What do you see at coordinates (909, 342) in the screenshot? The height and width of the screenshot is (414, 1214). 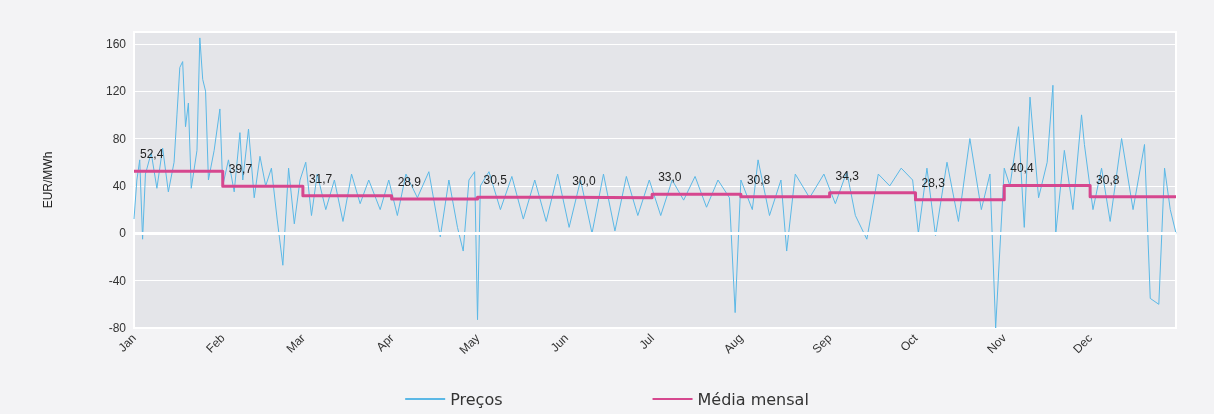 I see `x-tick-label: Oct` at bounding box center [909, 342].